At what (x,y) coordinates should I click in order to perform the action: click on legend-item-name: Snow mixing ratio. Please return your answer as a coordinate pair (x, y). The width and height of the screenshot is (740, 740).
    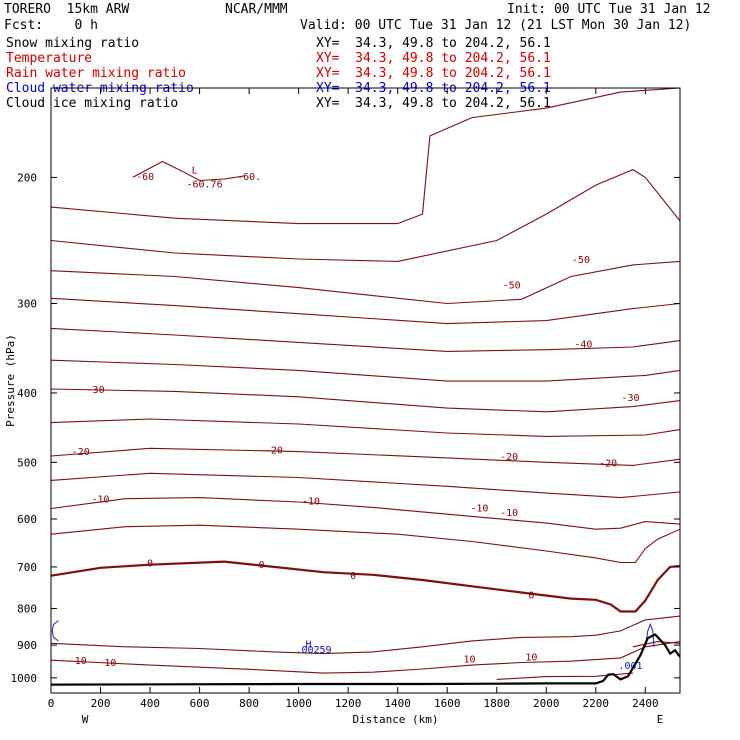
    Looking at the image, I should click on (73, 43).